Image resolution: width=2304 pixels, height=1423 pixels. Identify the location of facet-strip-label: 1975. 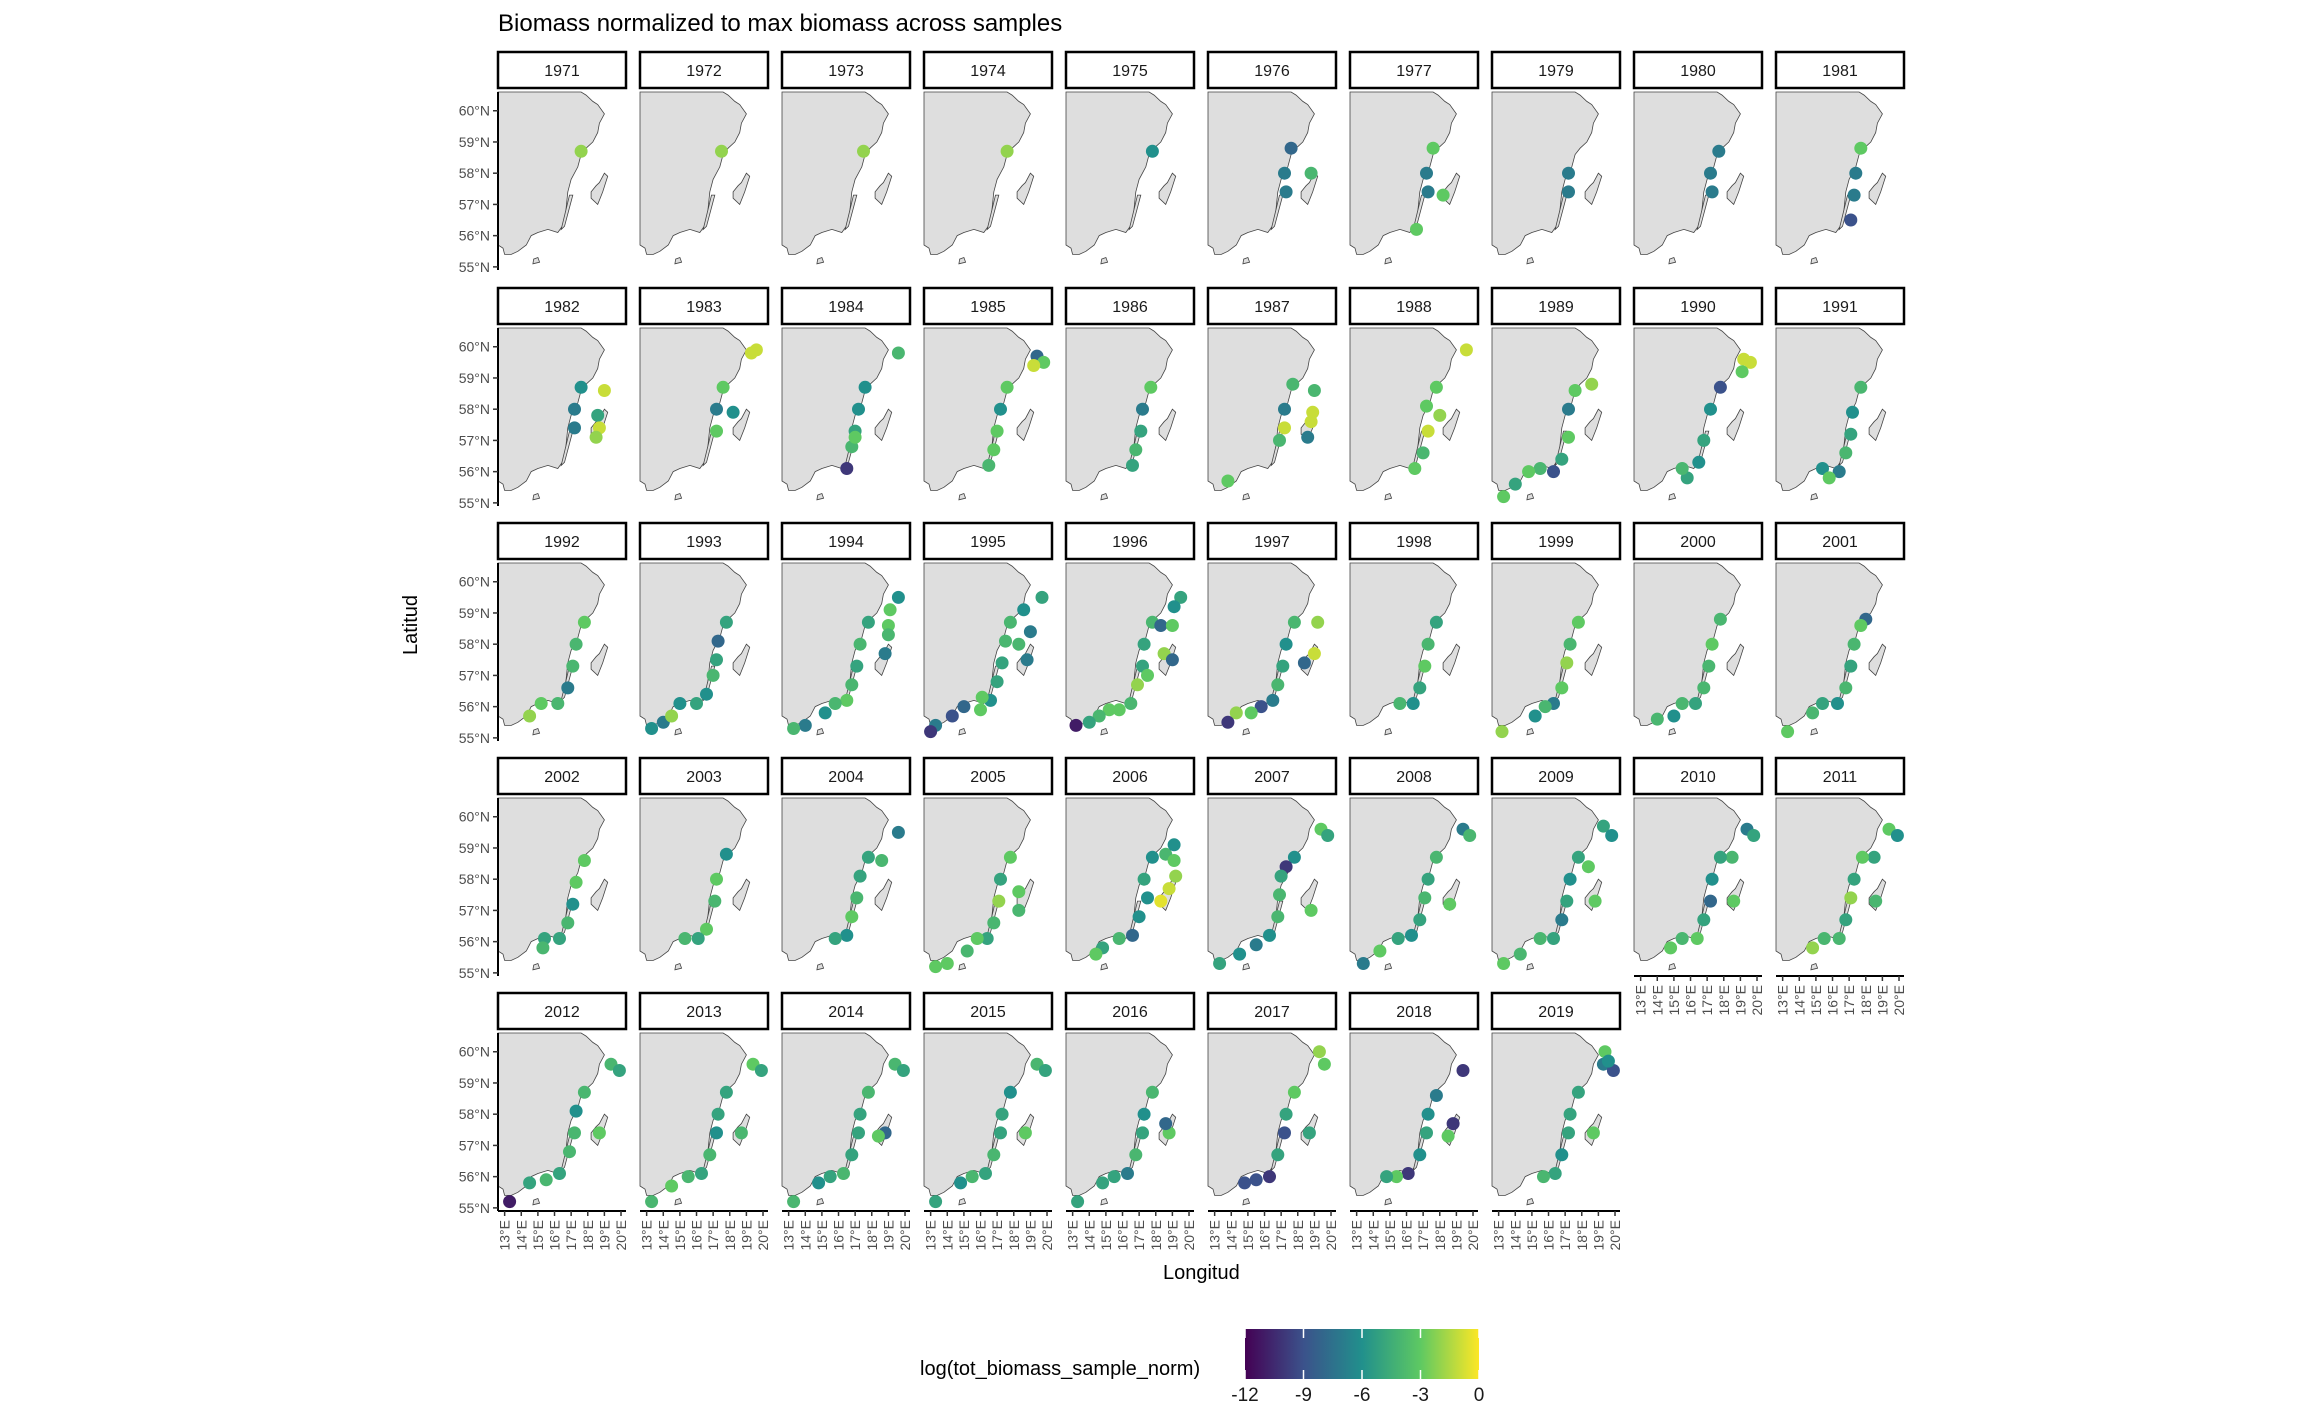
(1130, 71).